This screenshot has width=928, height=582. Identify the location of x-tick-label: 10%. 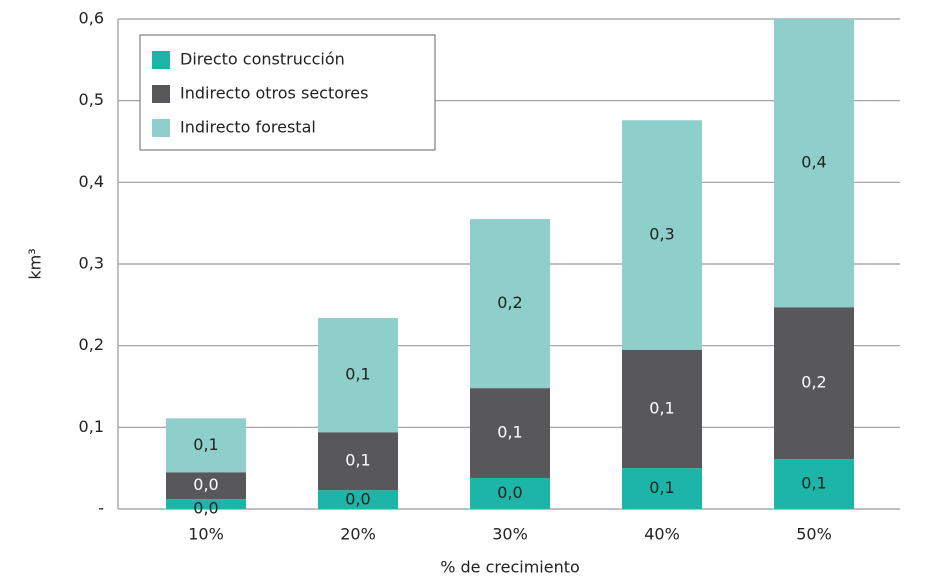
(206, 534).